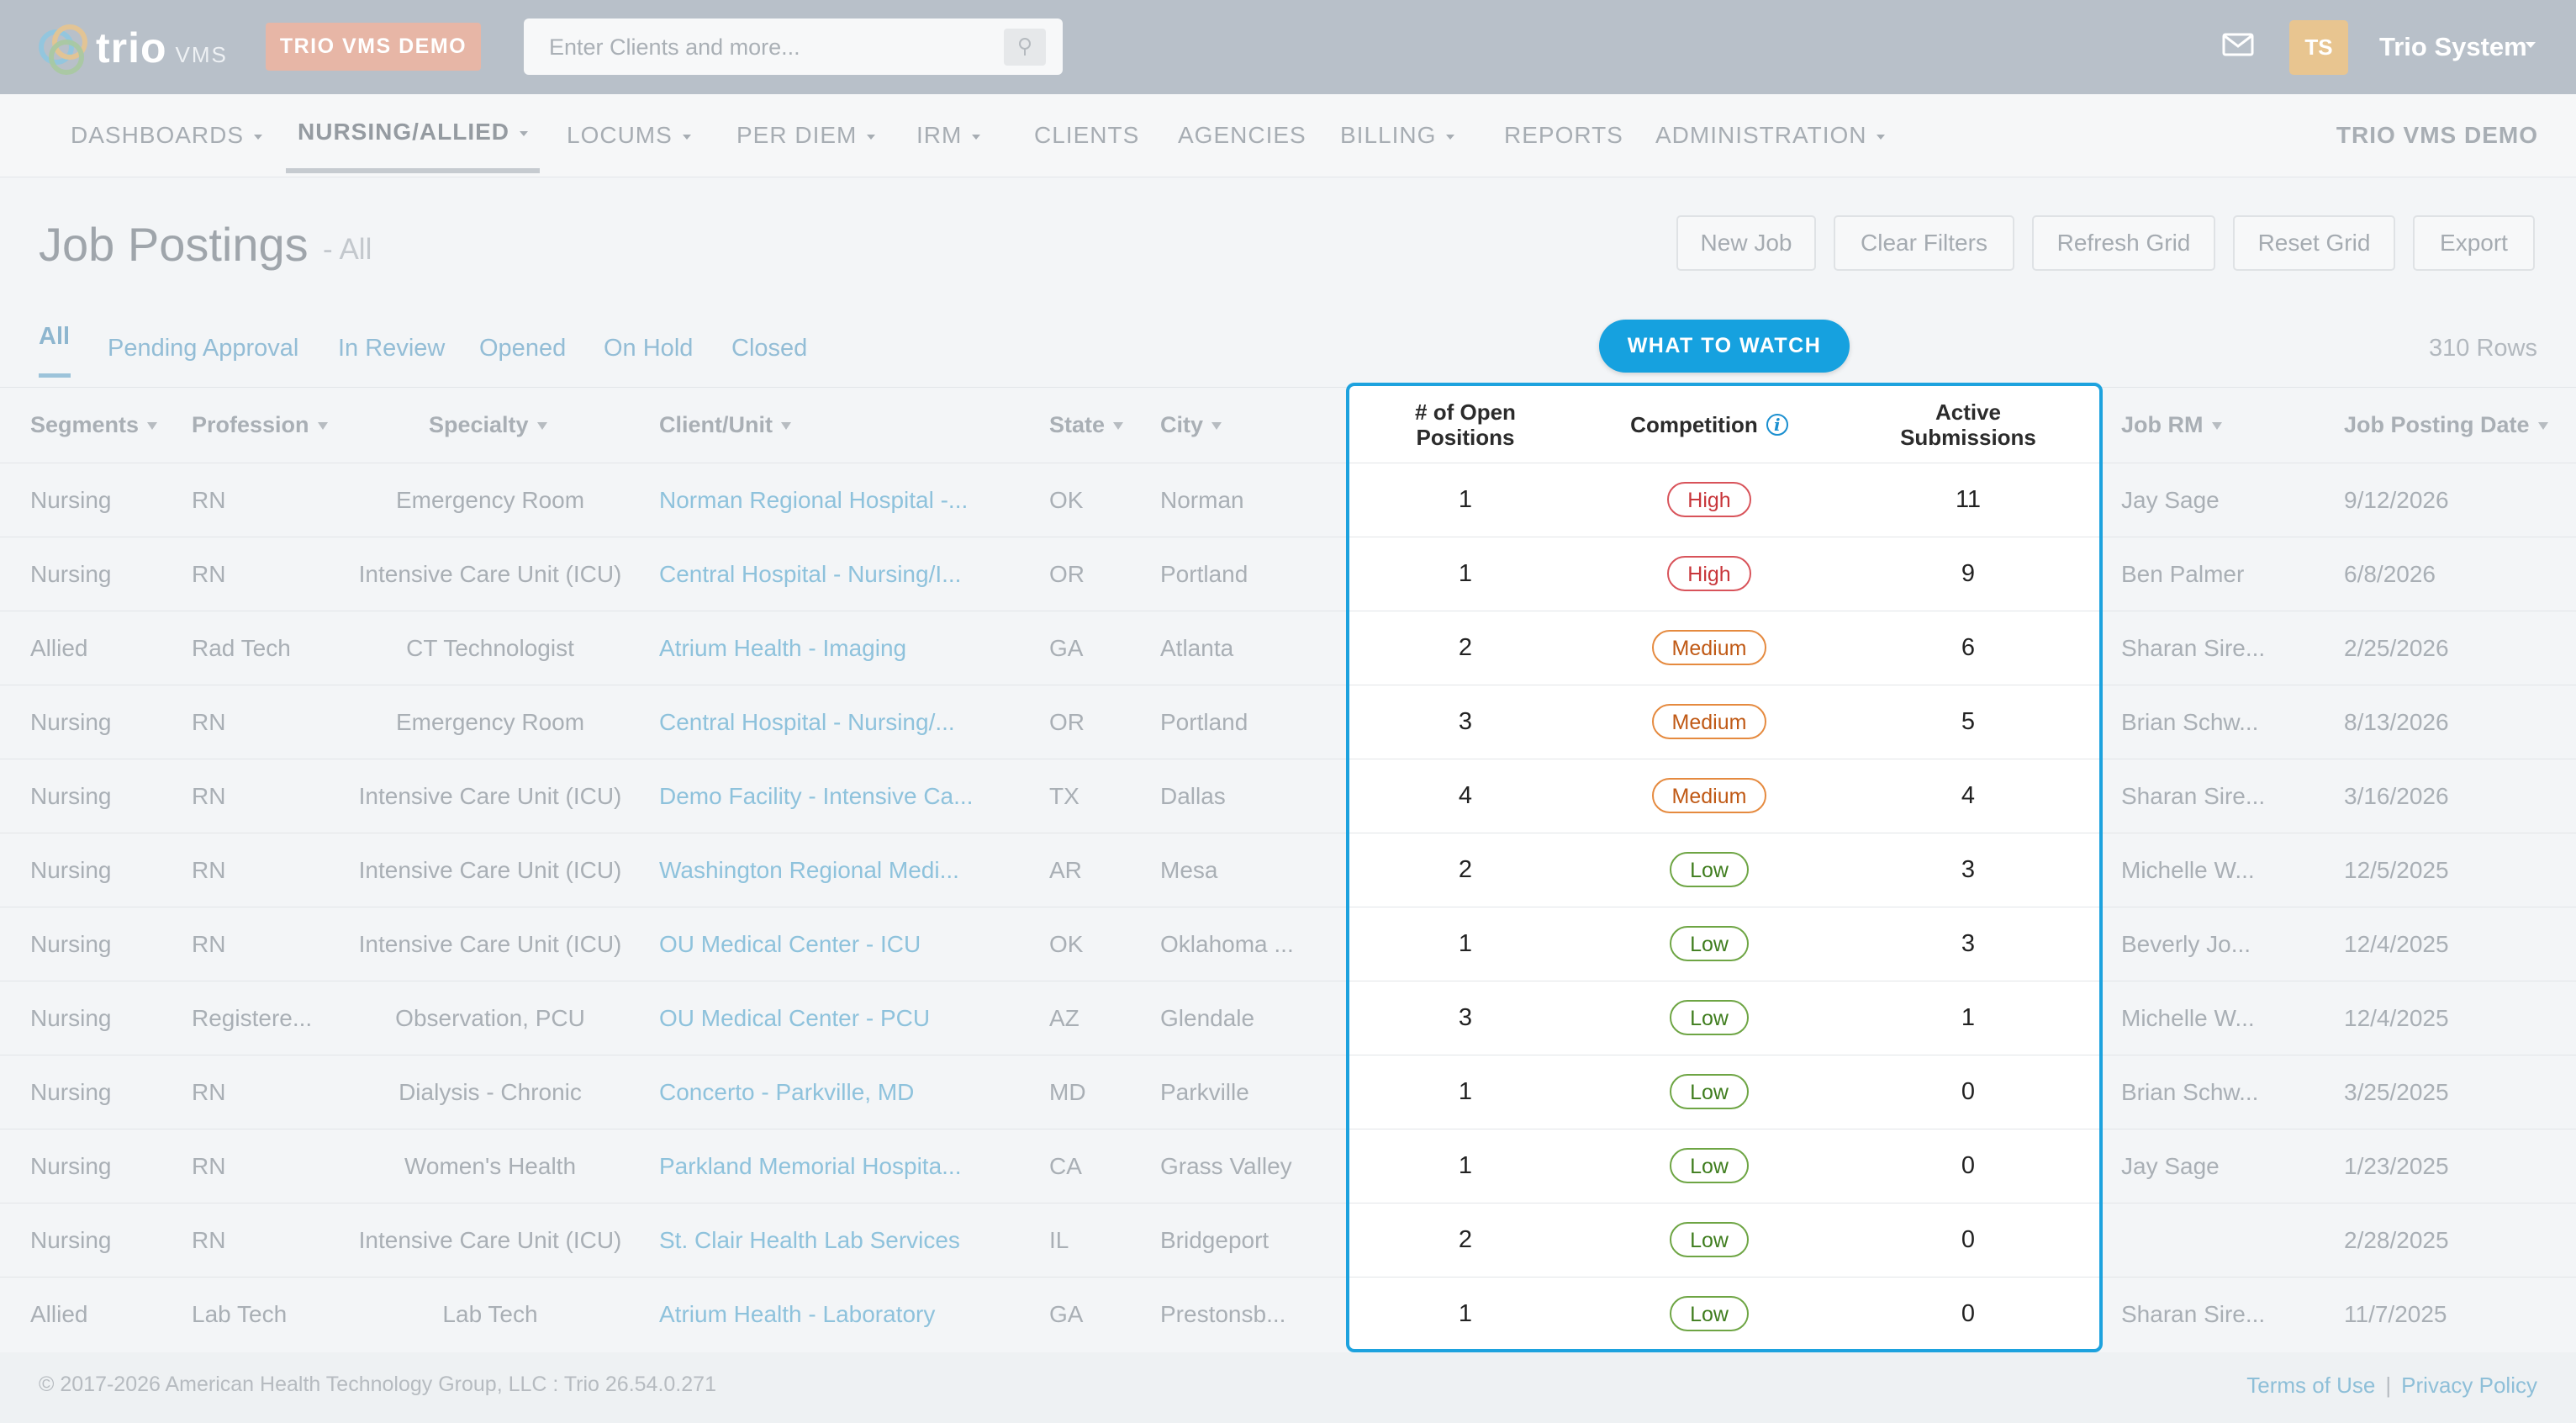 The width and height of the screenshot is (2576, 1423). I want to click on column-header-open-positions: # of Open Positions, so click(1465, 424).